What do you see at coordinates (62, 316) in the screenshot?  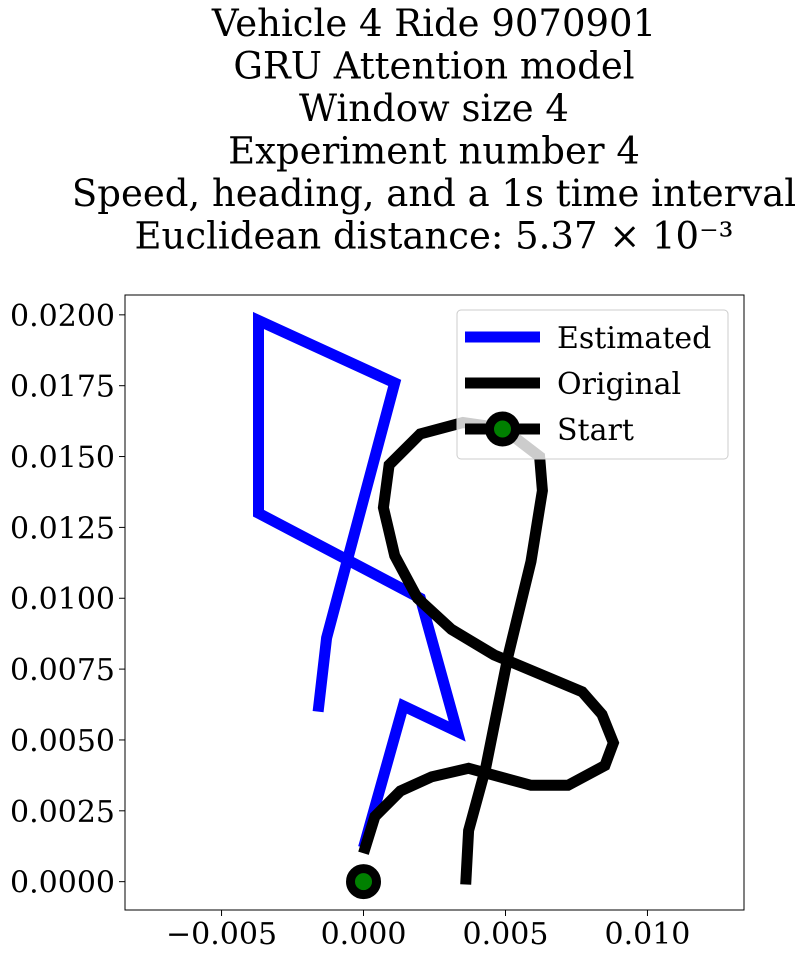 I see `y-tick-label: 0.0200` at bounding box center [62, 316].